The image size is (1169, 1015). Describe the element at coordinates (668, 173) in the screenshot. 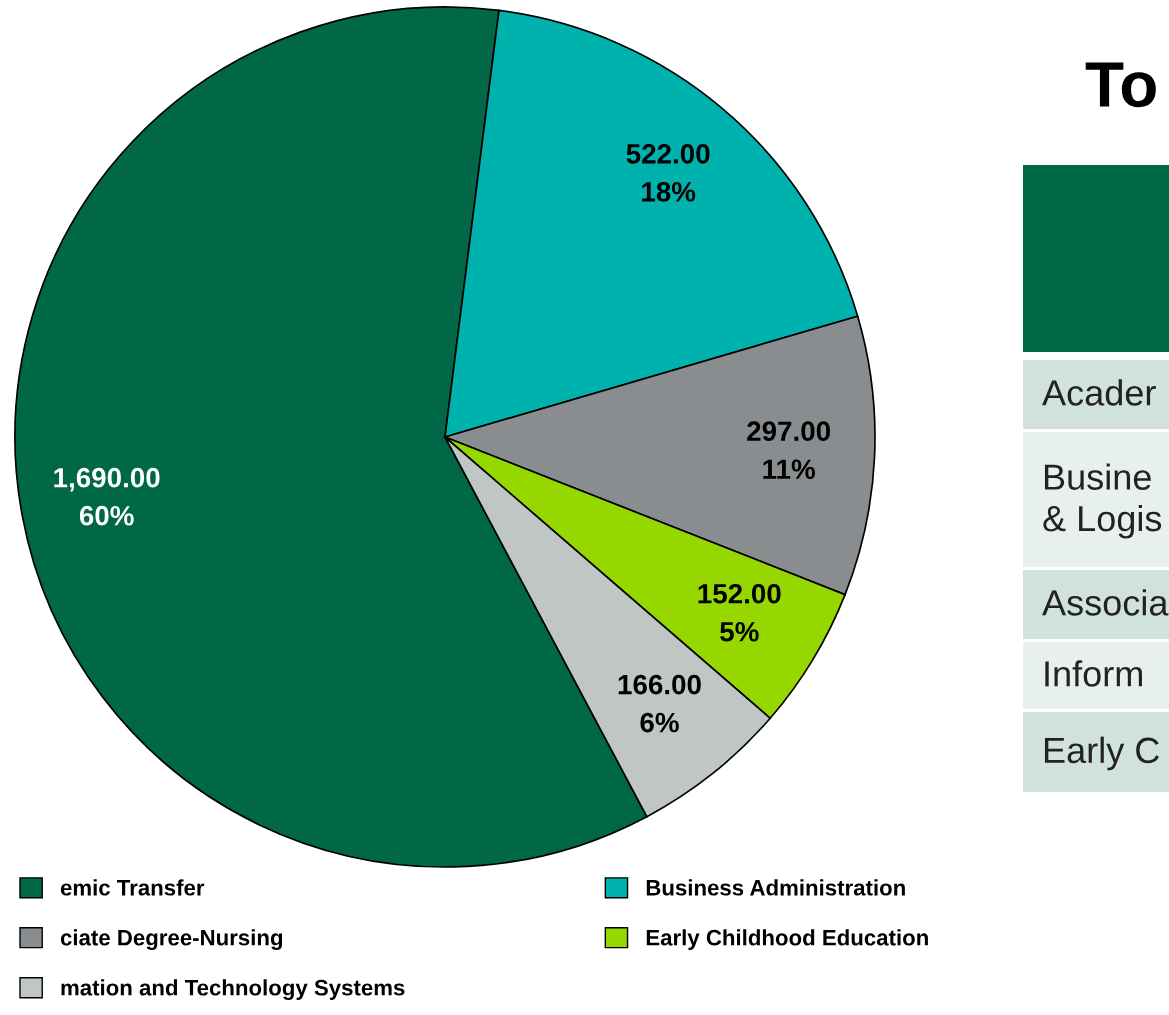

I see `data-label: 522.00 18%` at that location.